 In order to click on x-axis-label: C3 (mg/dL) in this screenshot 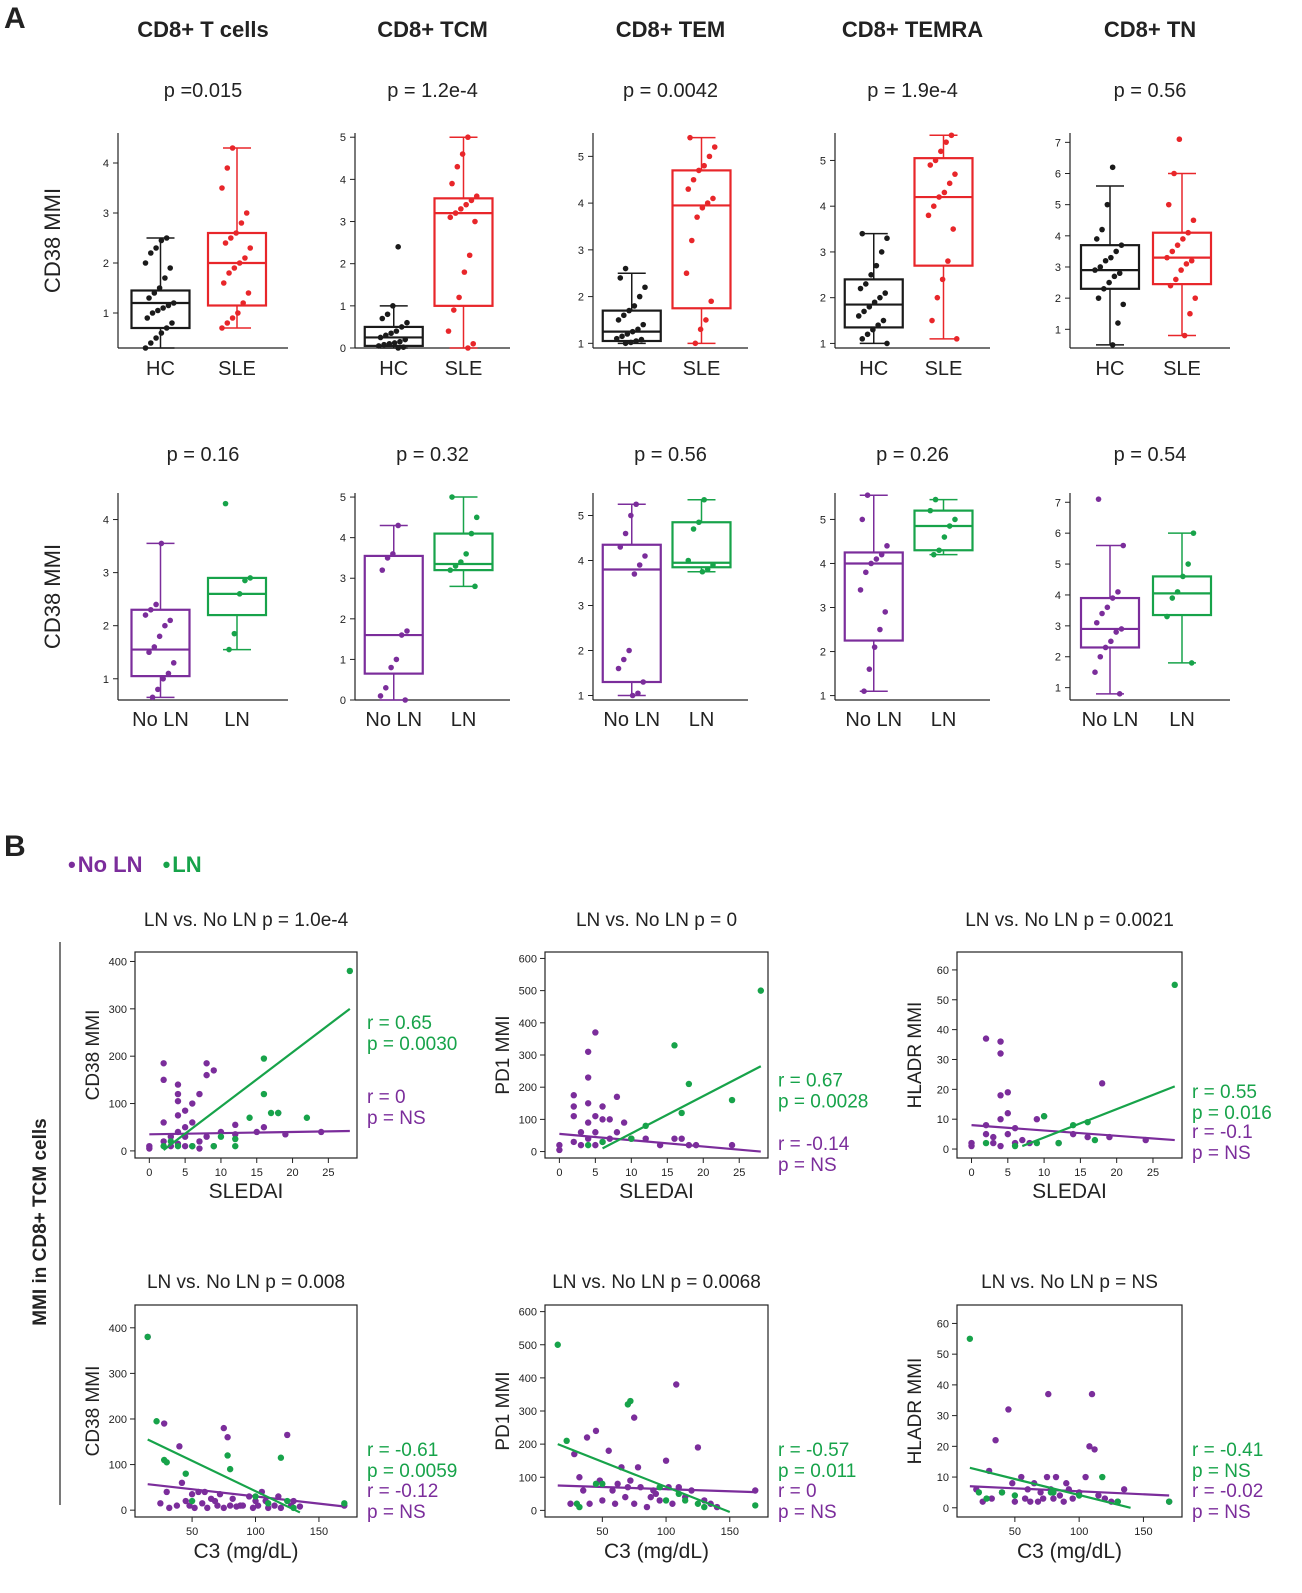, I will do `click(245, 1551)`.